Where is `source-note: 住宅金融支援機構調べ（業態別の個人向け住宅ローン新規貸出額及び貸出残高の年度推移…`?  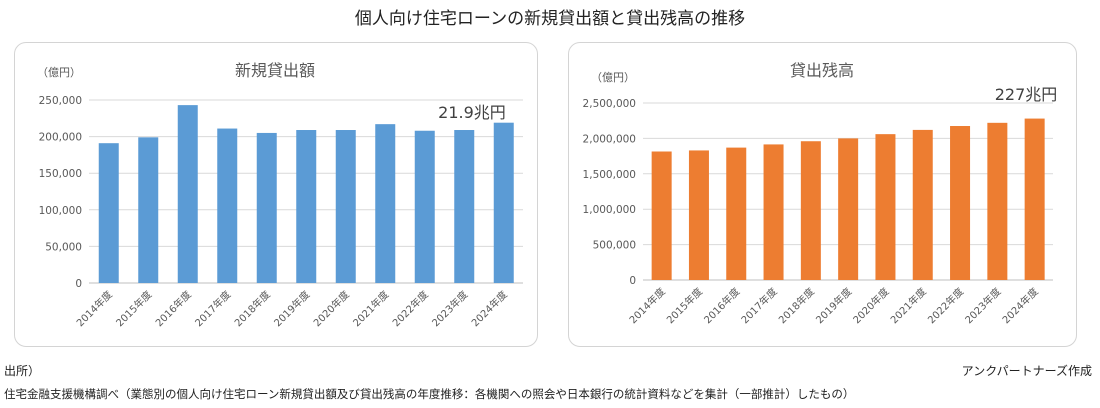
source-note: 住宅金融支援機構調べ（業態別の個人向け住宅ローン新規貸出額及び貸出残高の年度推移… is located at coordinates (429, 394).